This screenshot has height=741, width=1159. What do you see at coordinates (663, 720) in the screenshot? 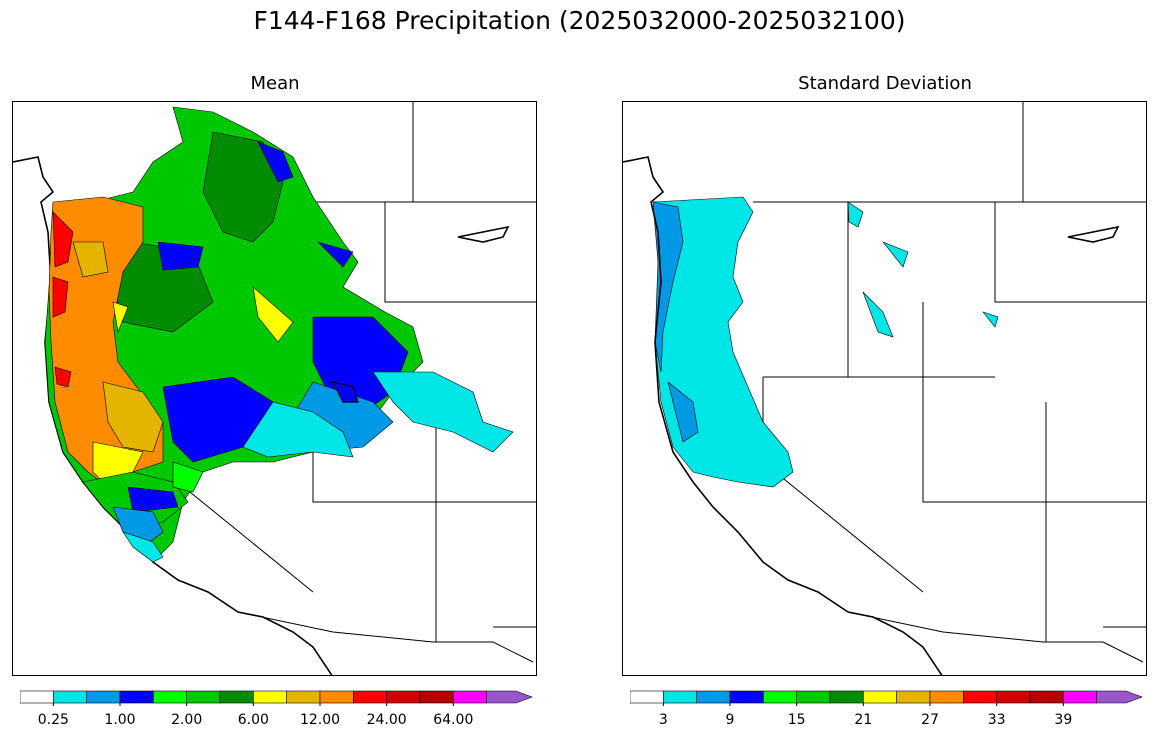
I see `colorbar-tick-label: 3` at bounding box center [663, 720].